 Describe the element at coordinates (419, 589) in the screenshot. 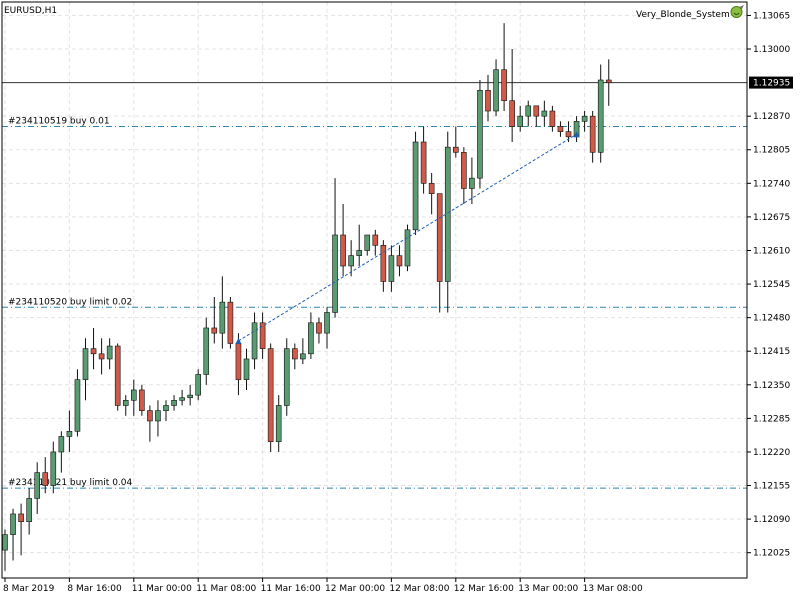

I see `x-tick-label: 12 Mar 08:00` at that location.